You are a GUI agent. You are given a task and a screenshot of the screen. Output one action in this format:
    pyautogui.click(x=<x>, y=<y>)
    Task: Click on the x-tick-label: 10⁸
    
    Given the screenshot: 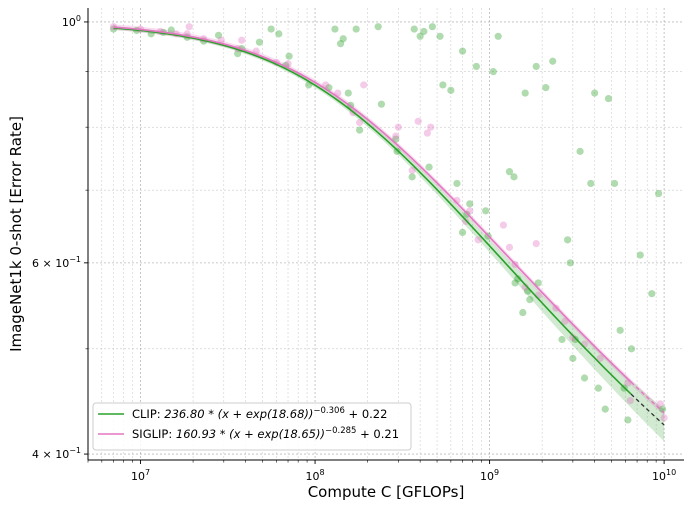 What is the action you would take?
    pyautogui.click(x=315, y=475)
    